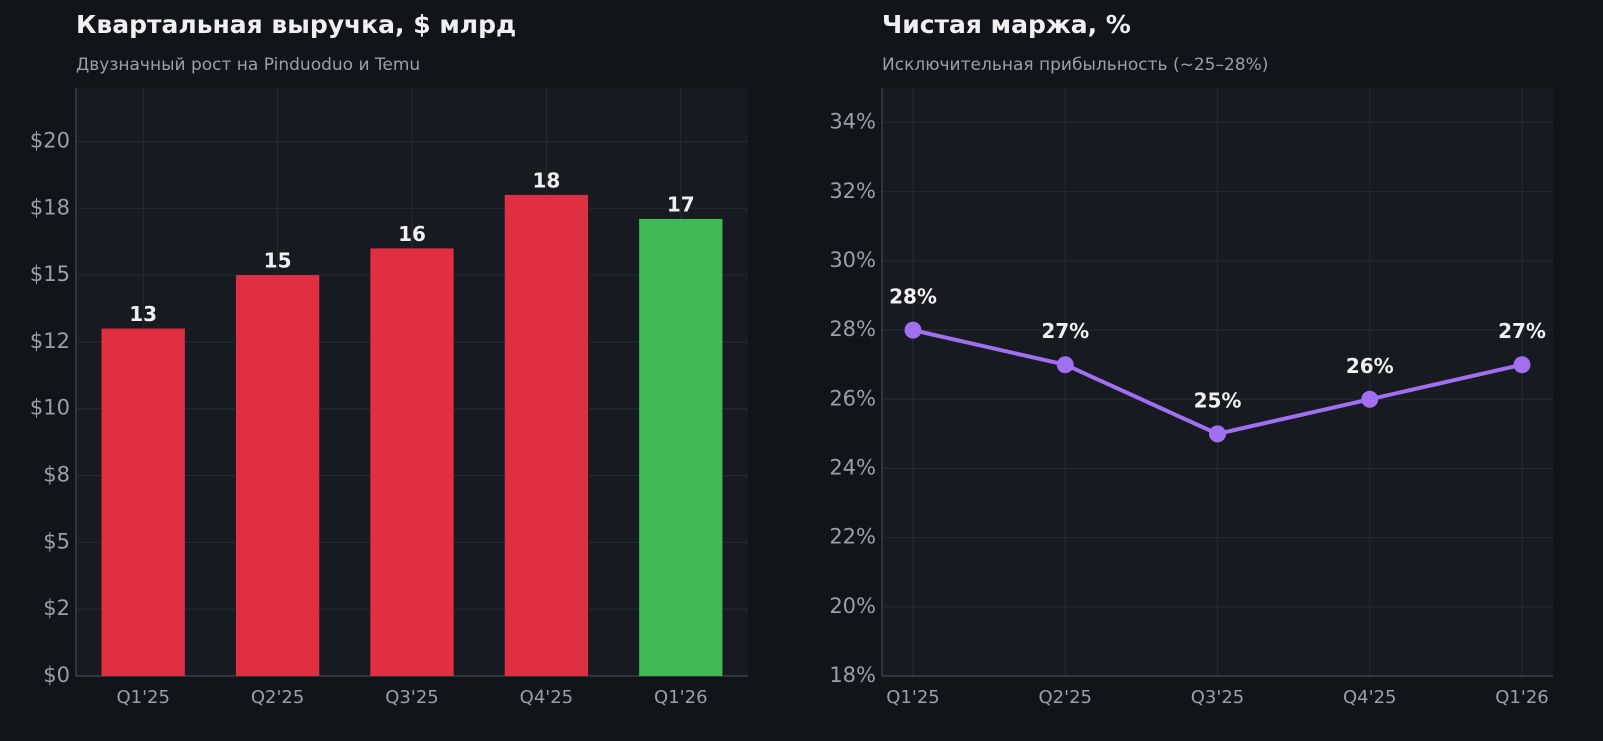  What do you see at coordinates (1075, 65) in the screenshot?
I see `chart-subtitle: Исключительная прибыльность (~25–28%)` at bounding box center [1075, 65].